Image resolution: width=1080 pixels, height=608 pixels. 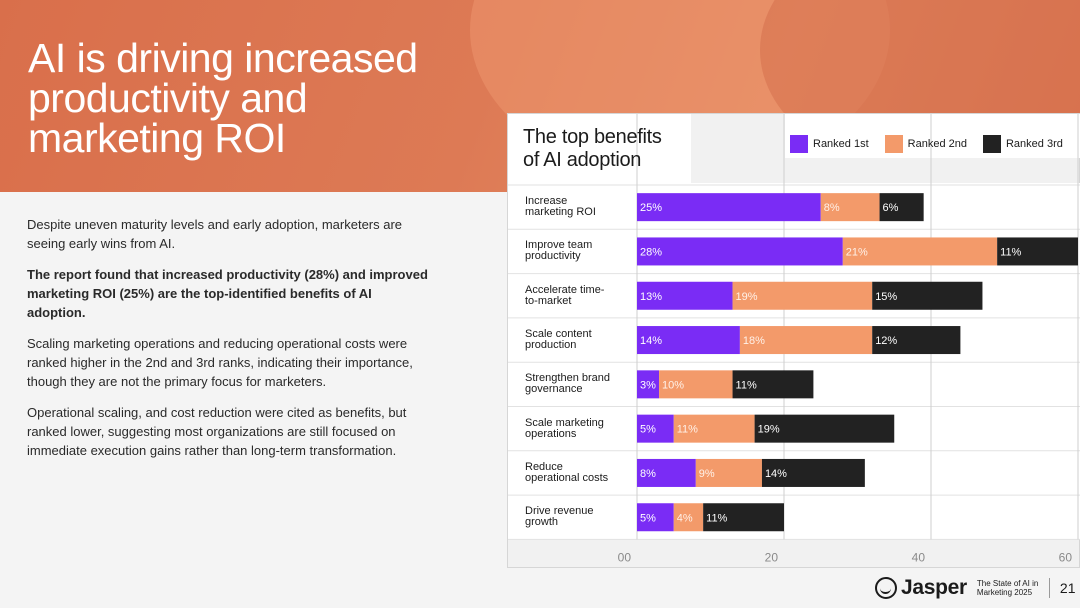 What do you see at coordinates (651, 252) in the screenshot?
I see `data-label: 28%` at bounding box center [651, 252].